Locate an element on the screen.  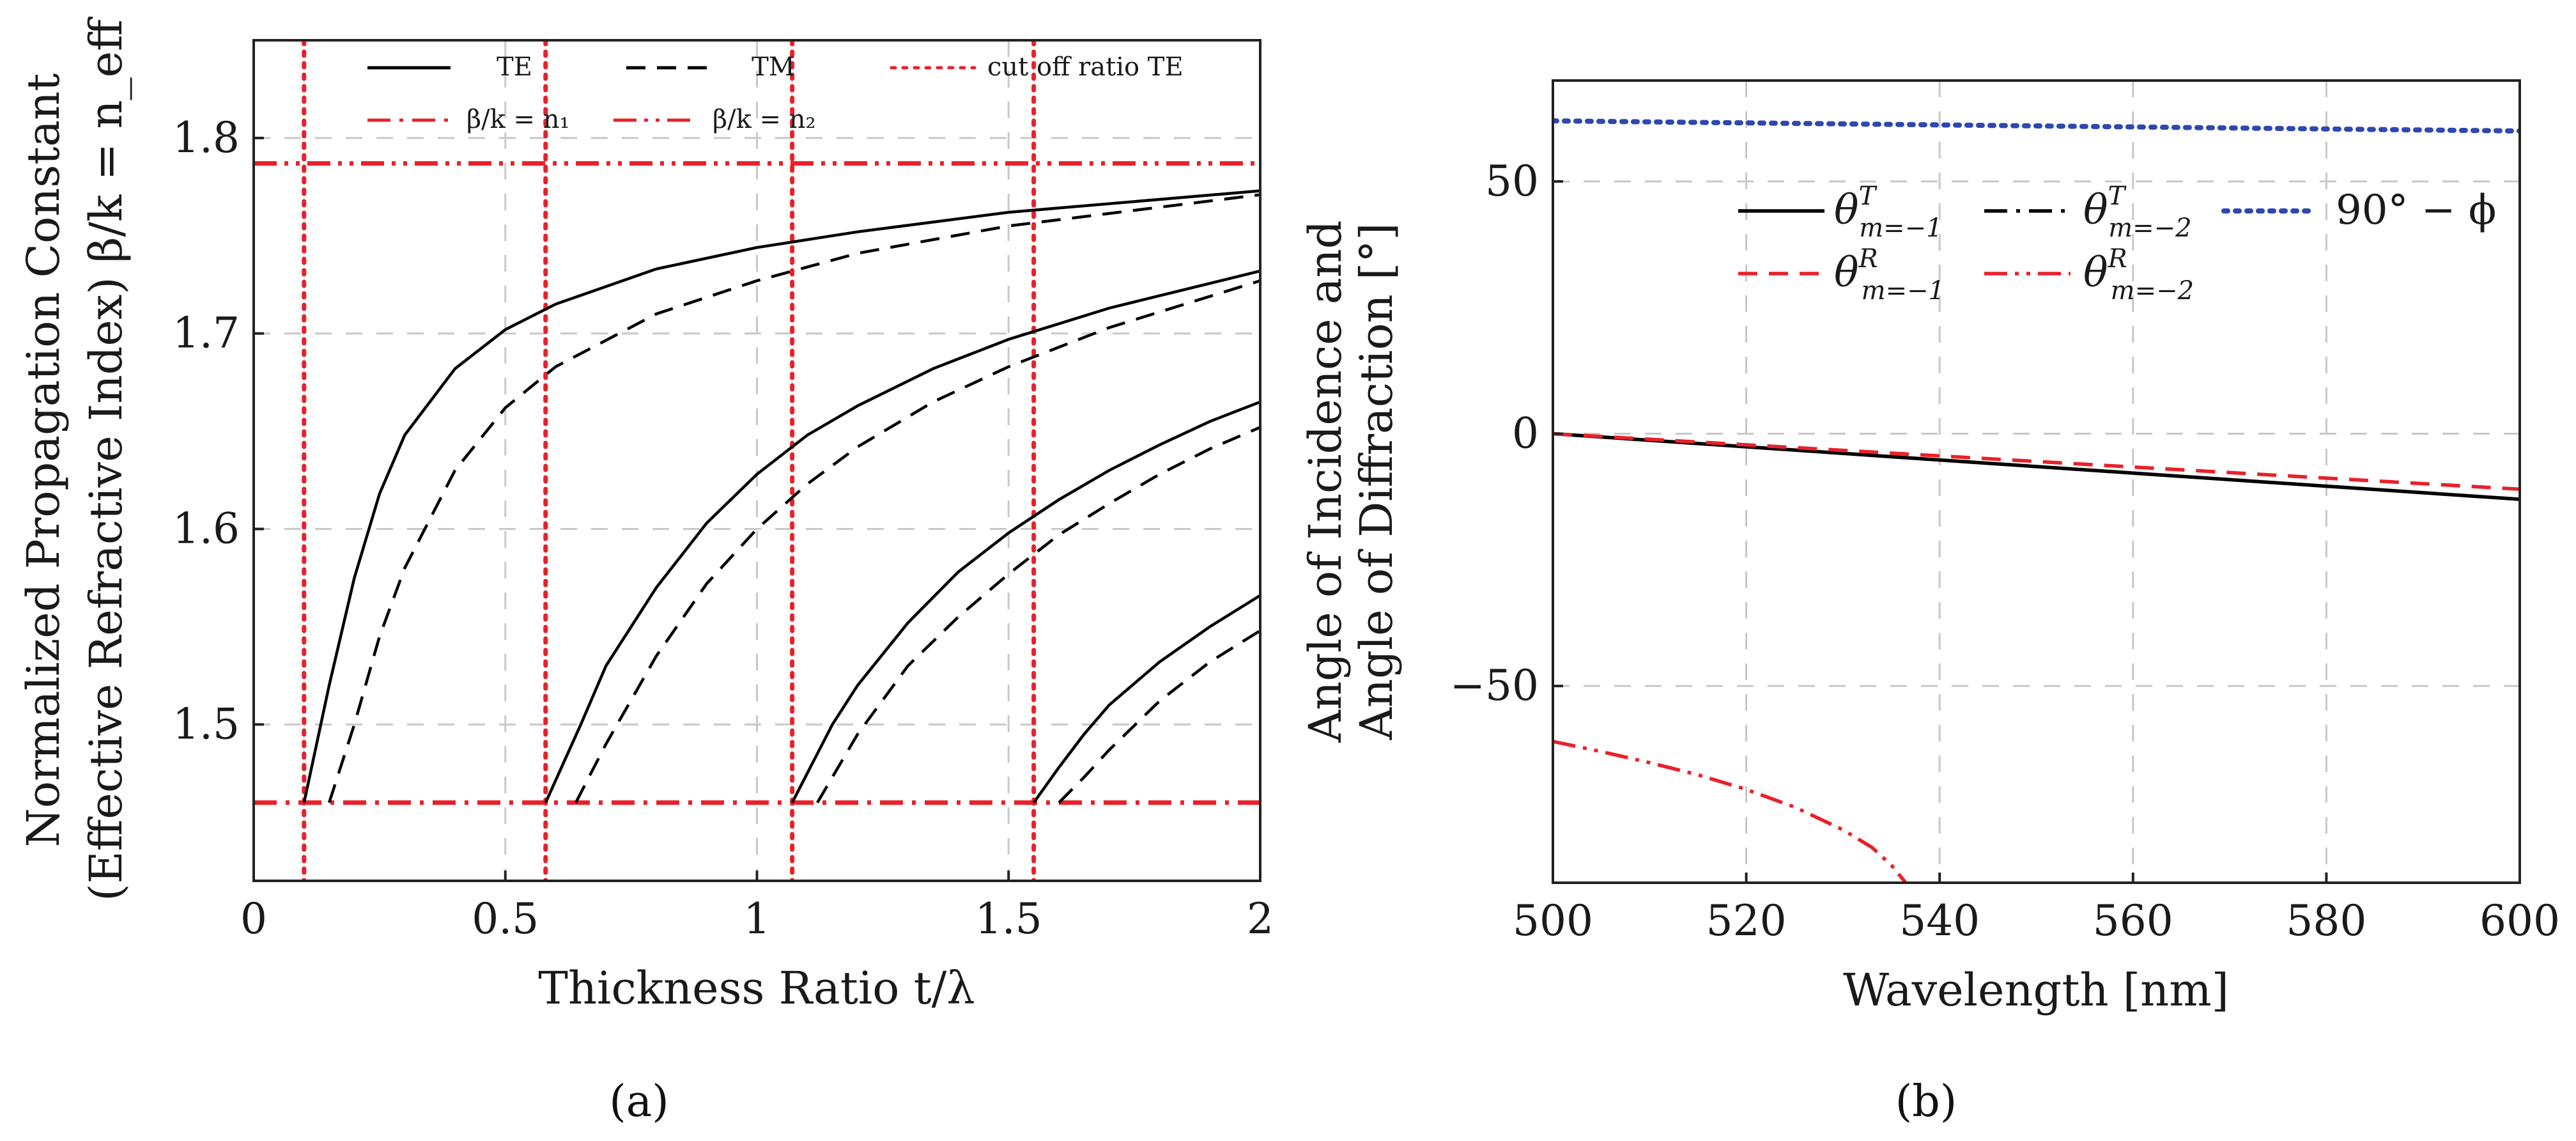
chart-b-ytick-label: 50 is located at coordinates (1512, 181).